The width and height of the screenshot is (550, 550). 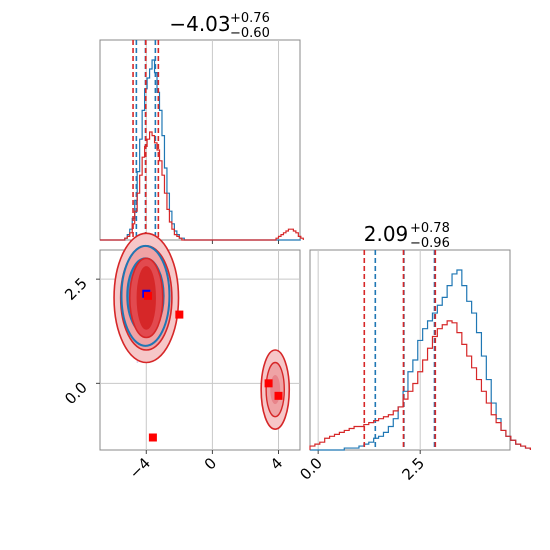 I want to click on ytick-label-p1-1: 2.5, so click(x=76, y=289).